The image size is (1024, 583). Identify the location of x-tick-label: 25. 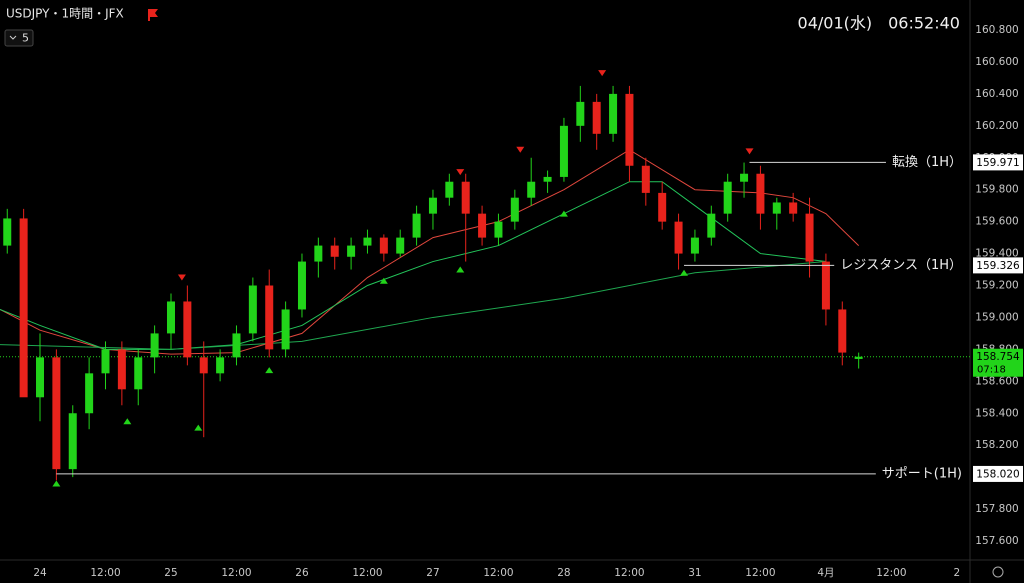
(170, 573).